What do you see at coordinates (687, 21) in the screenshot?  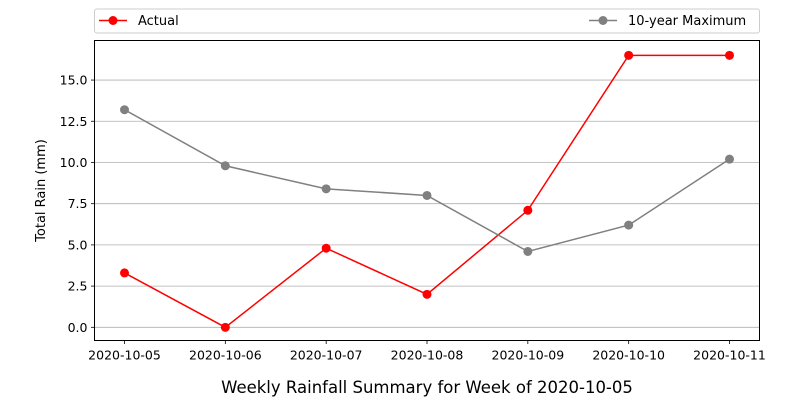 I see `legend-label-10-year-maximum: 10-year Maximum` at bounding box center [687, 21].